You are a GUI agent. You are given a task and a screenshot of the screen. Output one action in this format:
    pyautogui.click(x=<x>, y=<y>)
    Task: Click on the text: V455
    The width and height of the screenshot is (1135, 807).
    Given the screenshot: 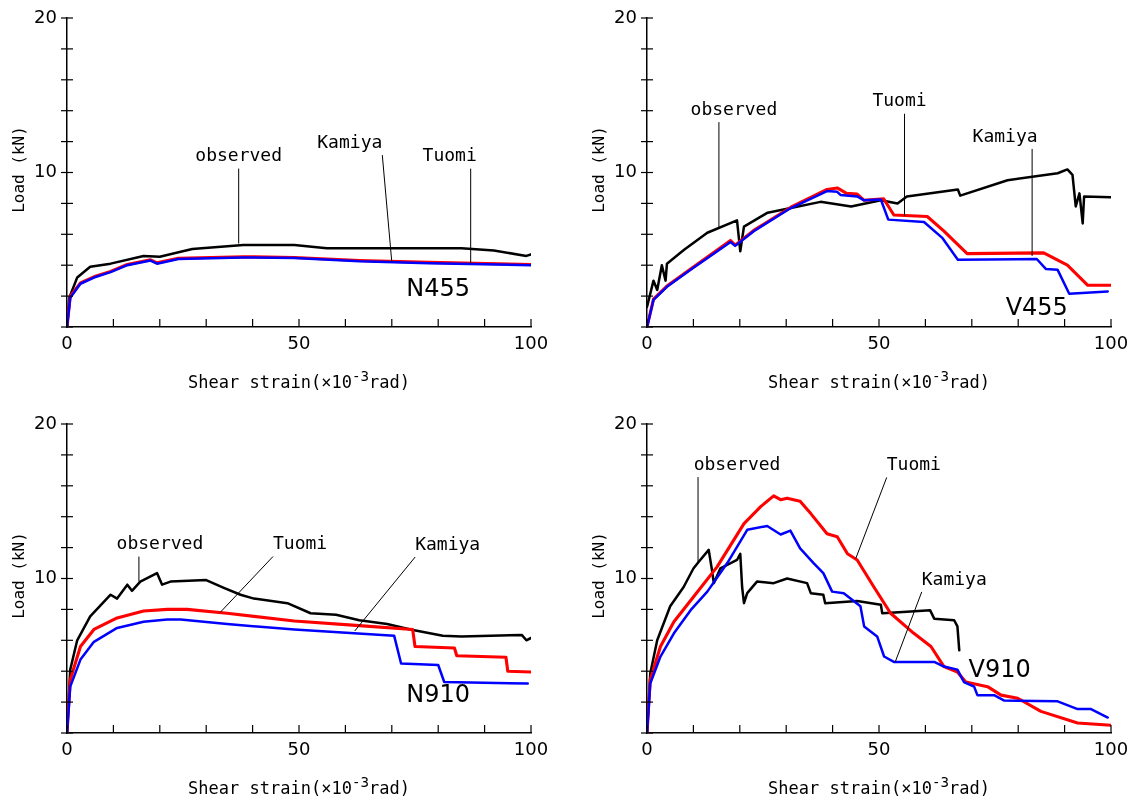 What is the action you would take?
    pyautogui.click(x=1036, y=306)
    